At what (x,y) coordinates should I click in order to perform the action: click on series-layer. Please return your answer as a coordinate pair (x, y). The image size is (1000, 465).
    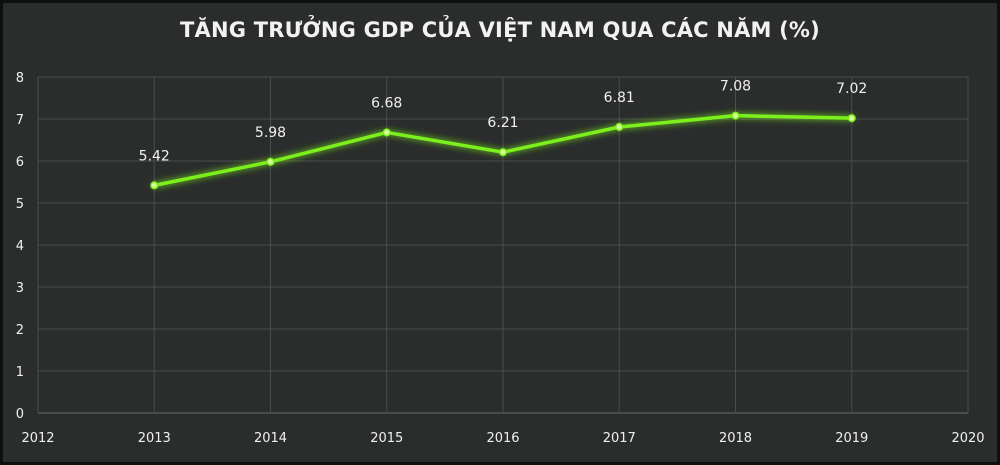
    Looking at the image, I should click on (503, 150).